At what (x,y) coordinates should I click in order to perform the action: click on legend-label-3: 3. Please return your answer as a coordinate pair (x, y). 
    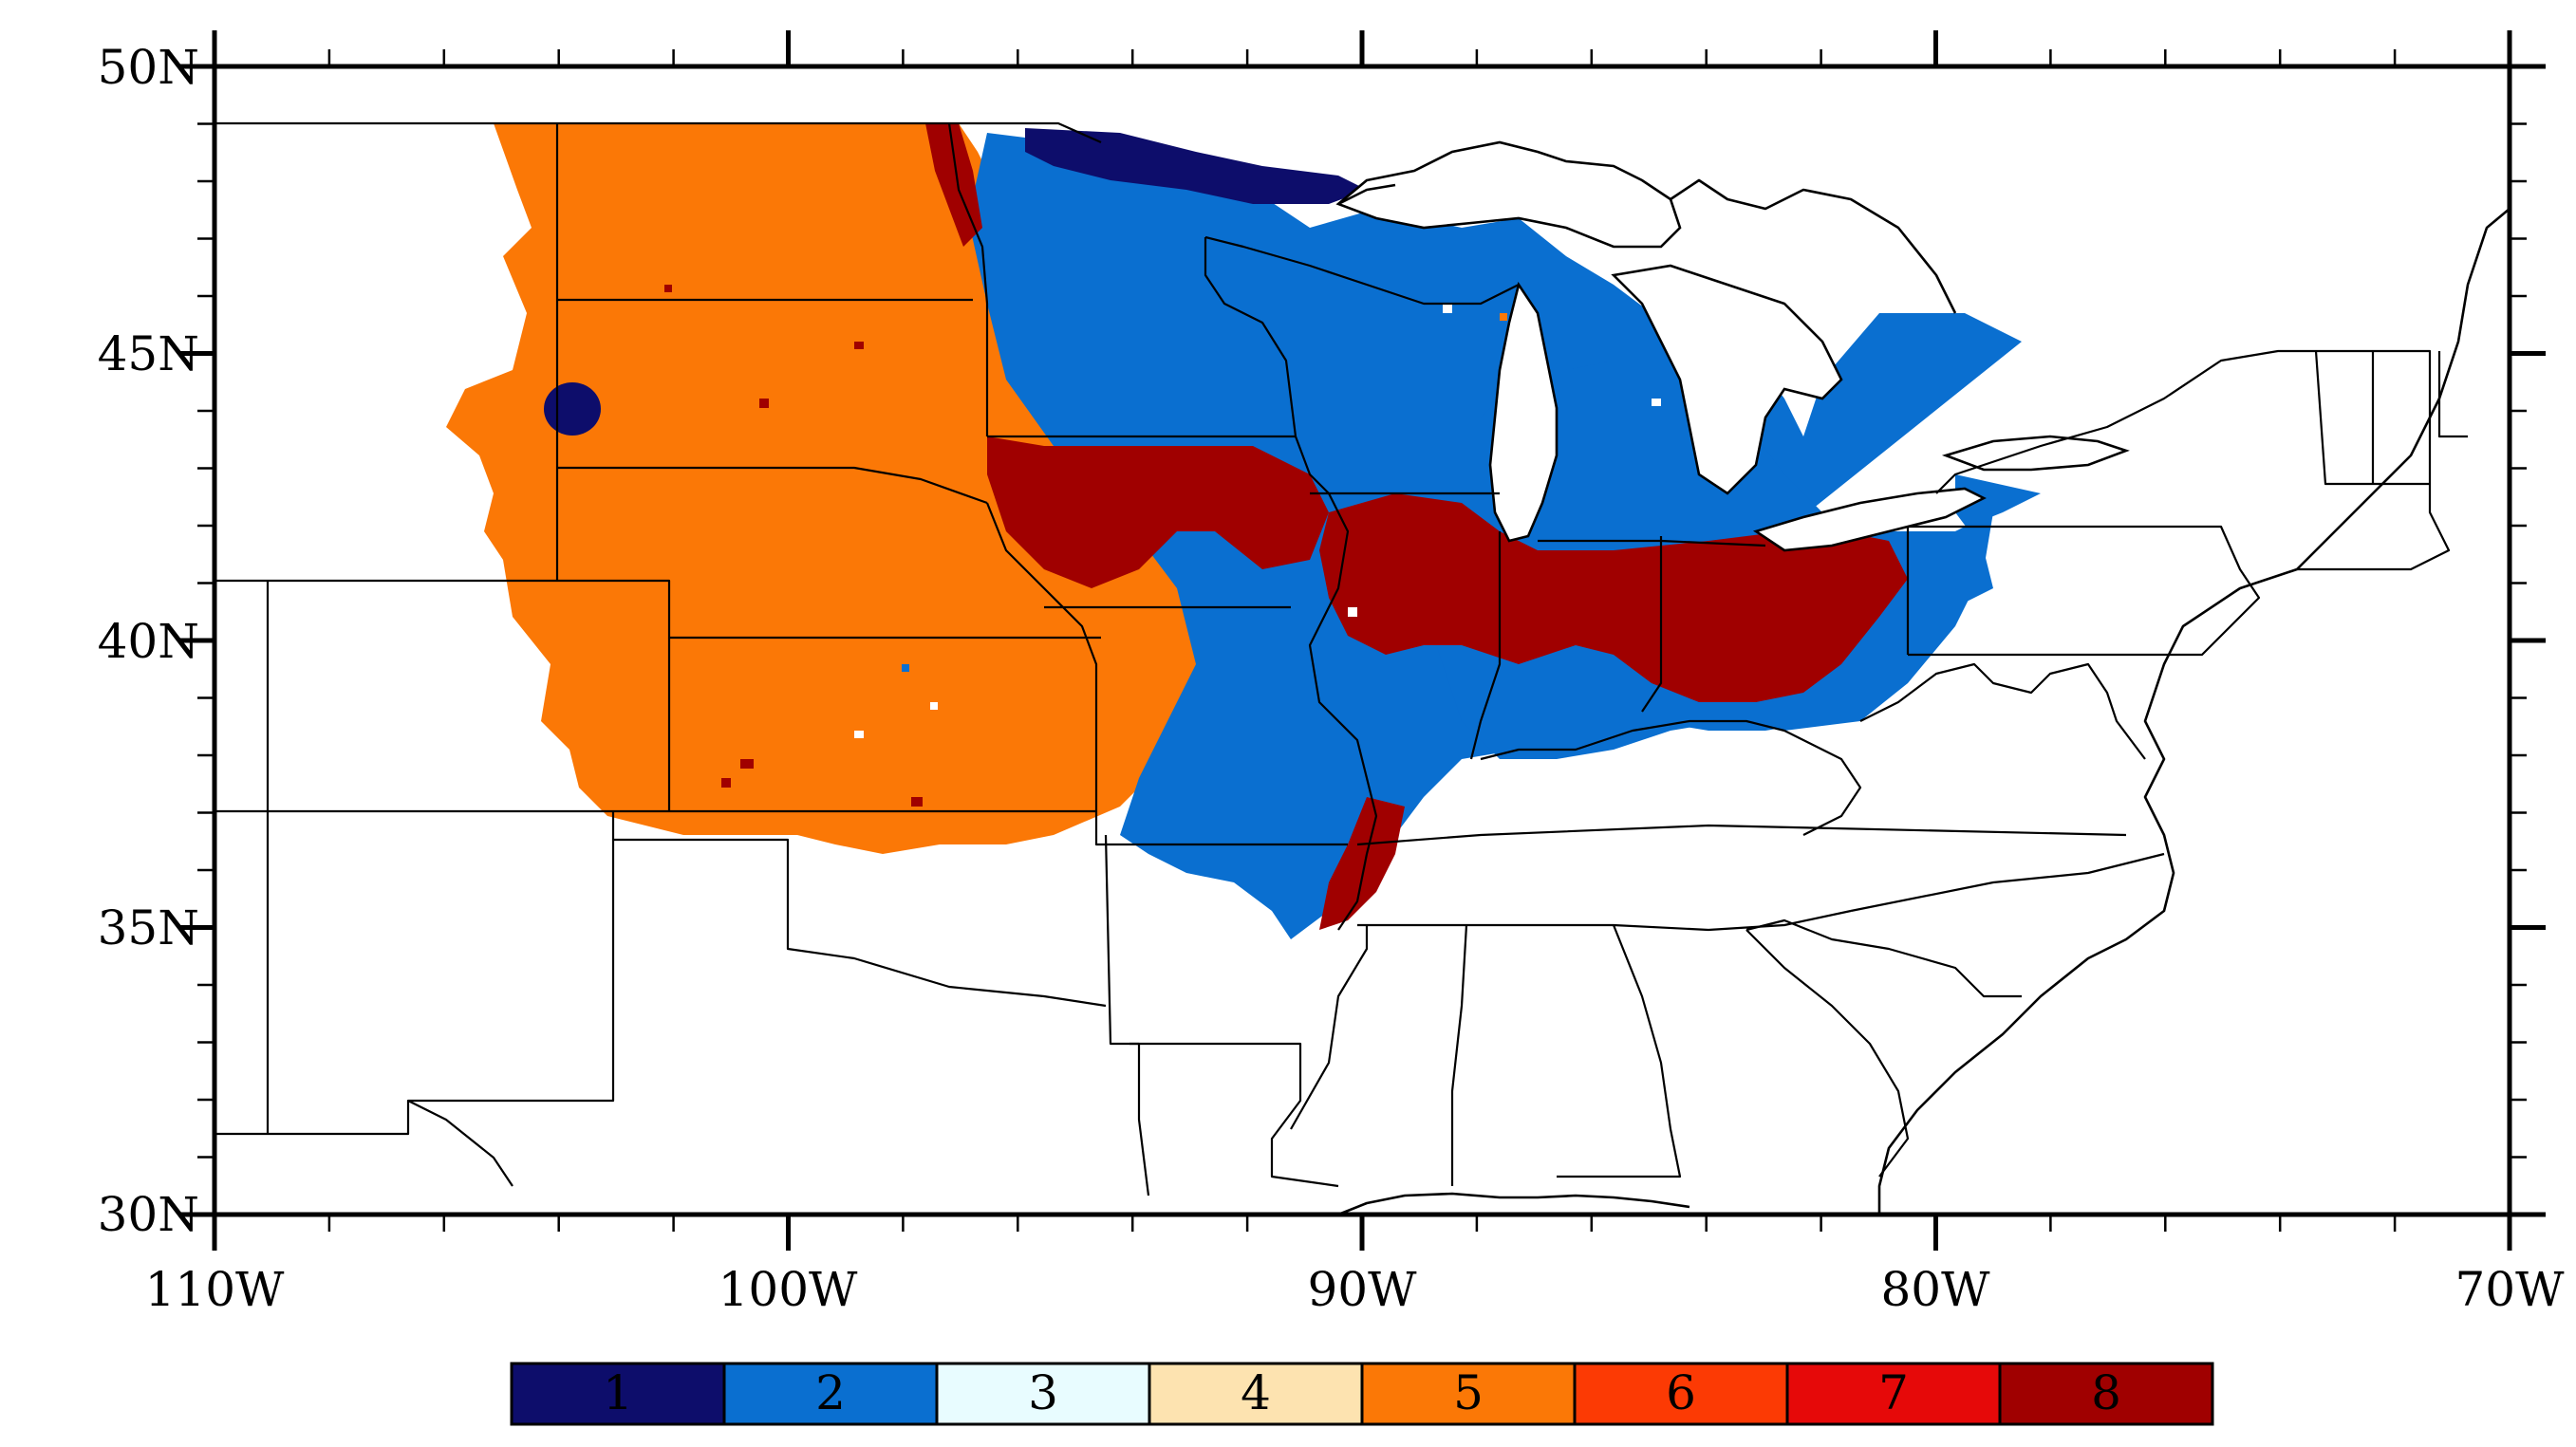
    Looking at the image, I should click on (1043, 1392).